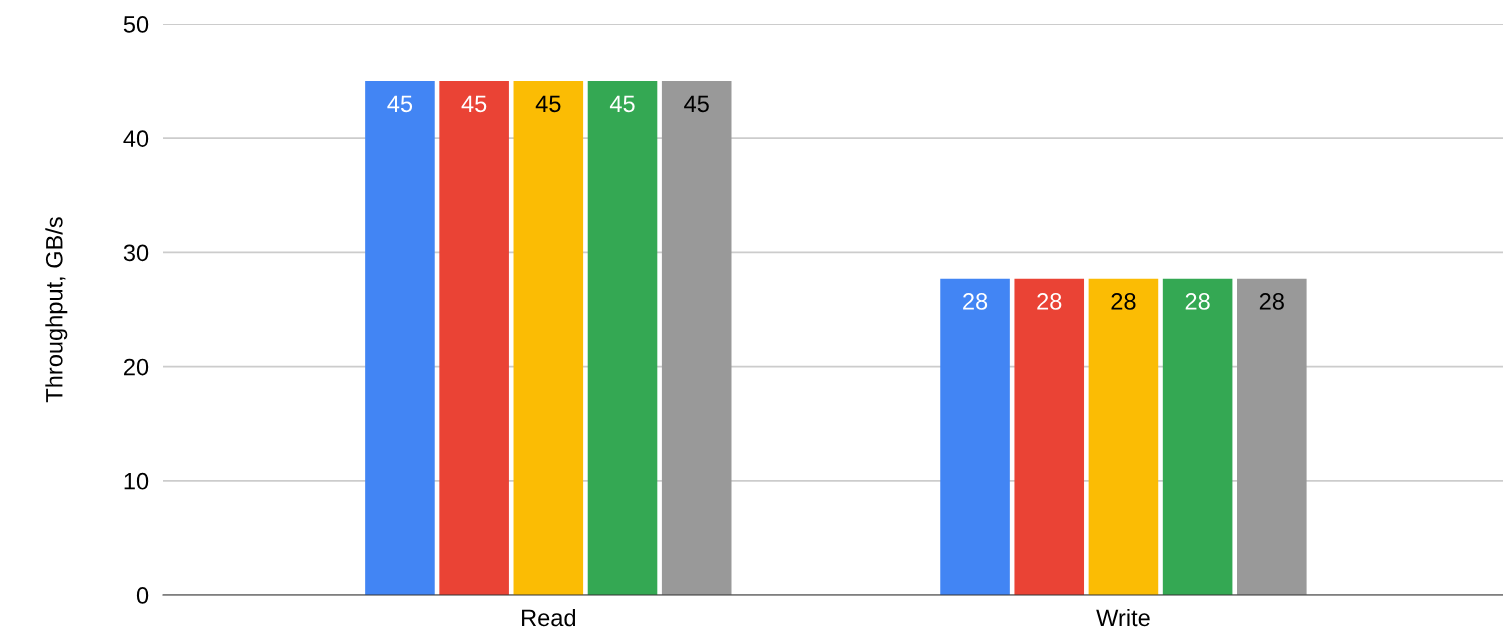 The height and width of the screenshot is (642, 1503). What do you see at coordinates (136, 138) in the screenshot?
I see `y-tick-label: 40` at bounding box center [136, 138].